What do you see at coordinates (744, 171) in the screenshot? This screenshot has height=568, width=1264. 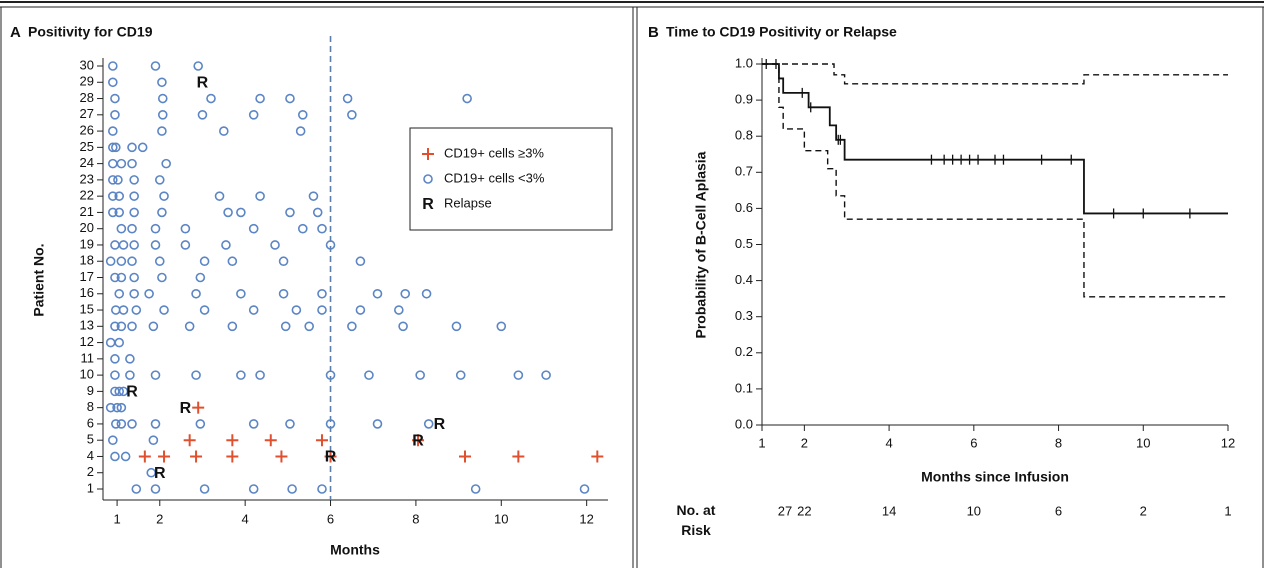 I see `y-tick-label: 0.7` at bounding box center [744, 171].